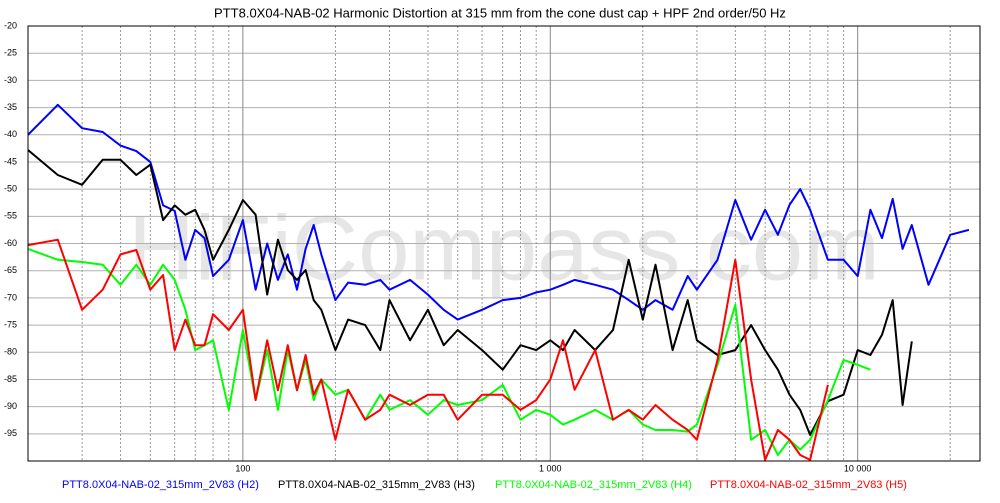  I want to click on y-tick-label: -95, so click(10, 433).